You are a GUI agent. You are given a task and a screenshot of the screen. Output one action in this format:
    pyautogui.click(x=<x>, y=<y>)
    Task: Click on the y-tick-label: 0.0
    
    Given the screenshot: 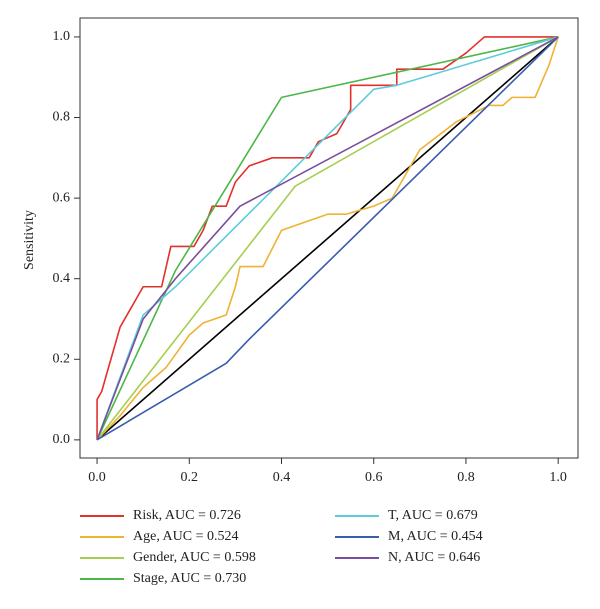 What is the action you would take?
    pyautogui.click(x=62, y=439)
    